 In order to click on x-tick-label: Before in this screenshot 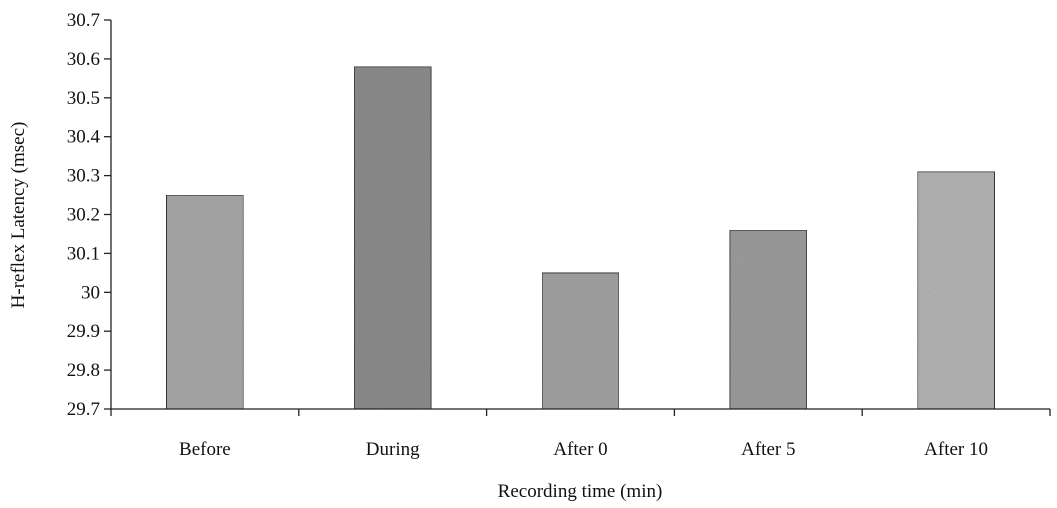, I will do `click(205, 449)`.